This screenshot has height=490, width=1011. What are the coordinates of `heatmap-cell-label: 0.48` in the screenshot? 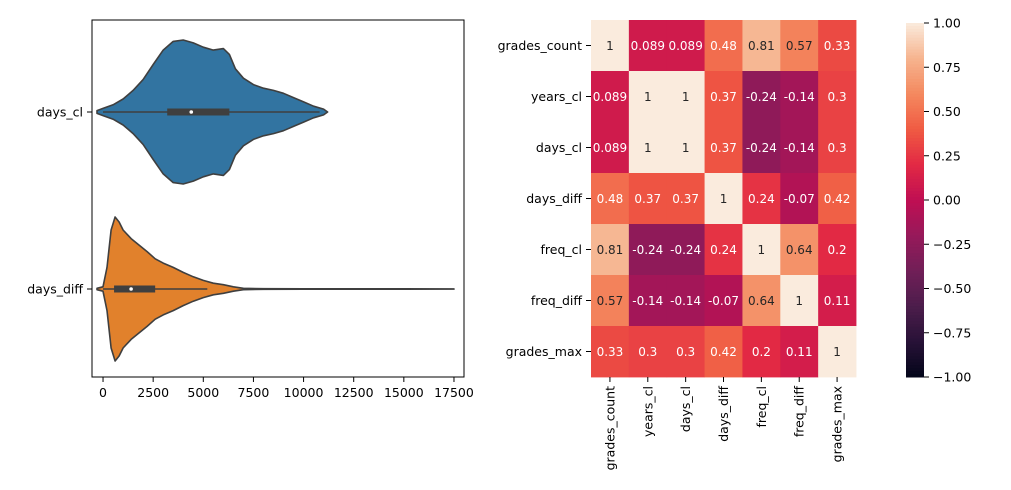 It's located at (723, 46).